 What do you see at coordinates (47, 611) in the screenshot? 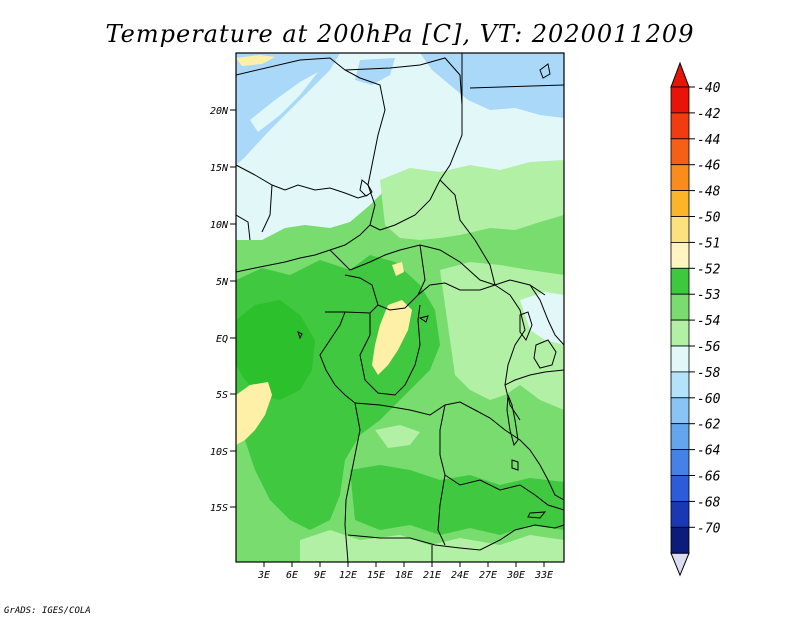
I see `credit-text: GrADS: IGES/COLA` at bounding box center [47, 611].